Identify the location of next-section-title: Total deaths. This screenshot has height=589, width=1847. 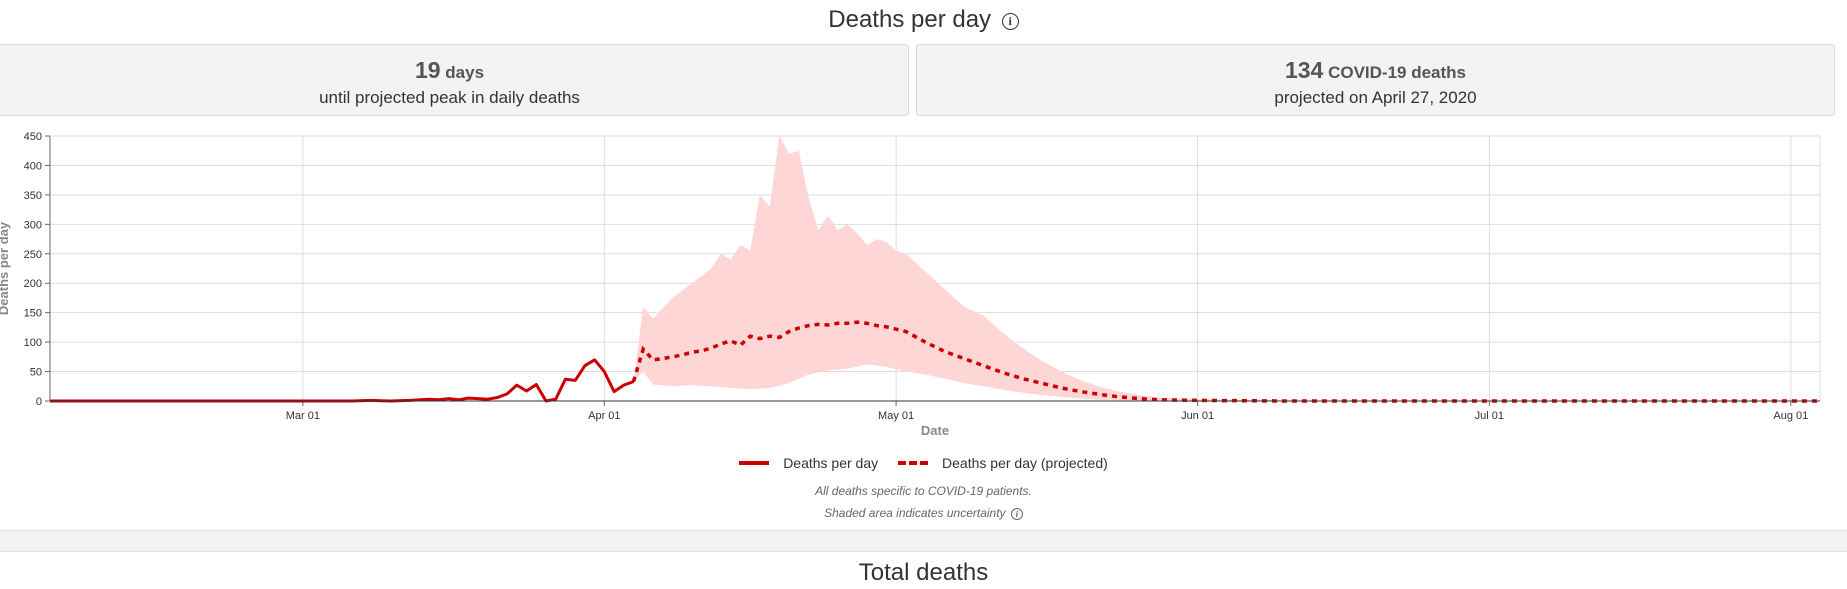
(923, 572).